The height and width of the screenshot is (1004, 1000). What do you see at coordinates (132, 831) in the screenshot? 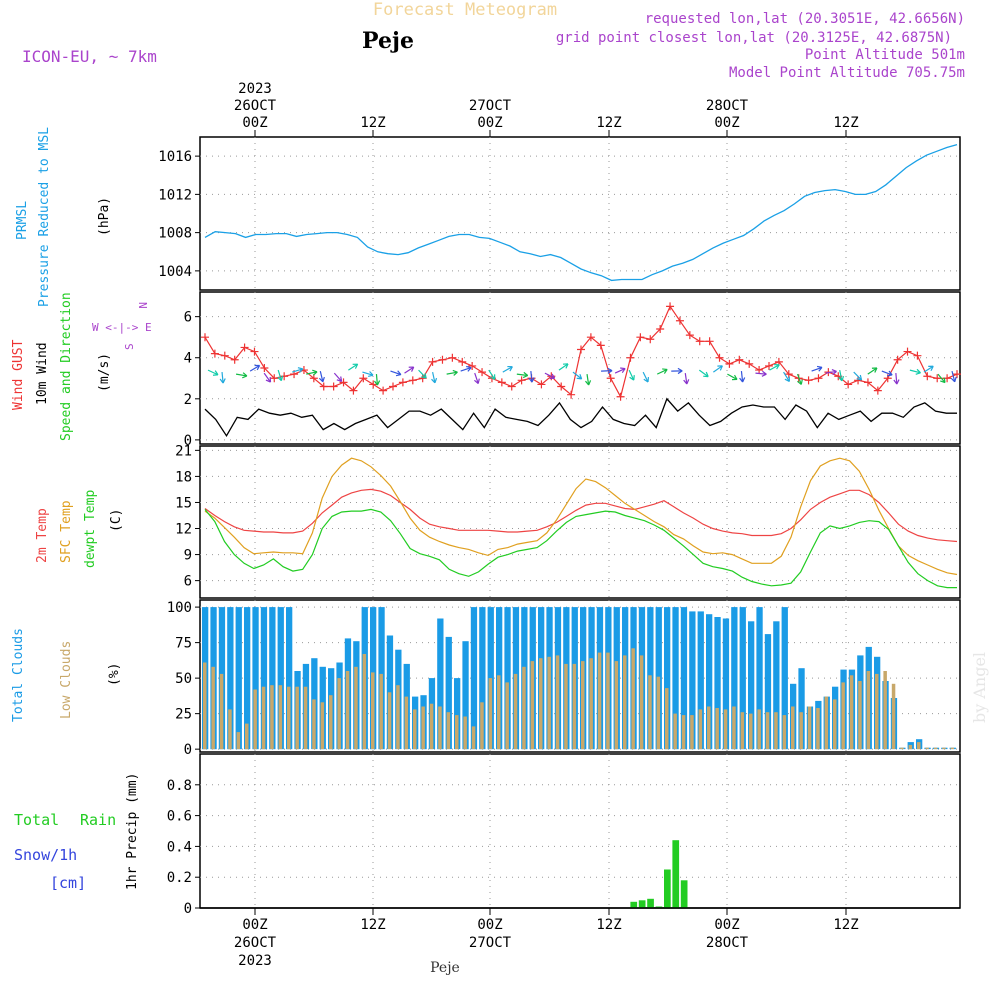
I see `precip-unit-label: 1hr Precip (mm)` at bounding box center [132, 831].